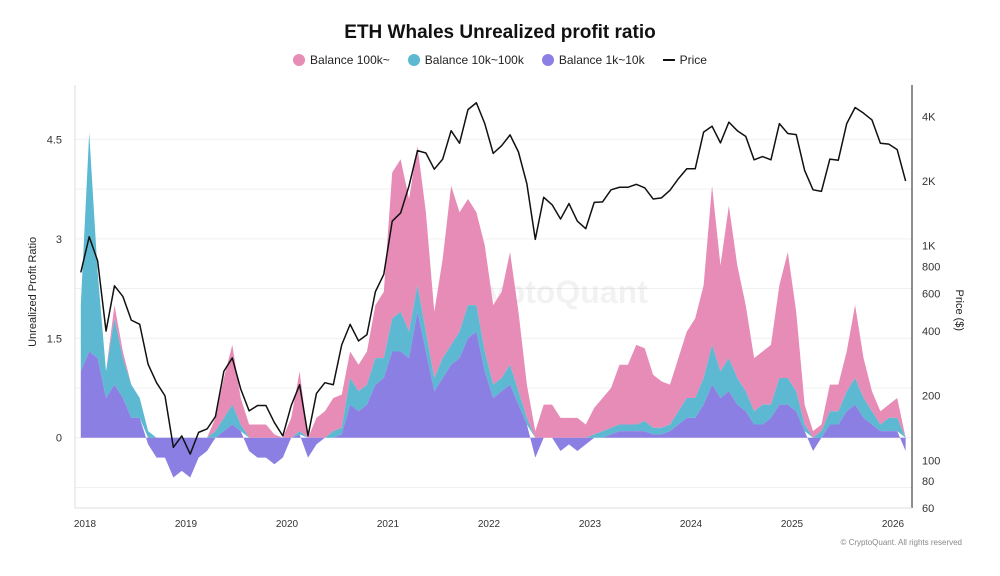  What do you see at coordinates (929, 182) in the screenshot?
I see `y2-tick-label: 2K` at bounding box center [929, 182].